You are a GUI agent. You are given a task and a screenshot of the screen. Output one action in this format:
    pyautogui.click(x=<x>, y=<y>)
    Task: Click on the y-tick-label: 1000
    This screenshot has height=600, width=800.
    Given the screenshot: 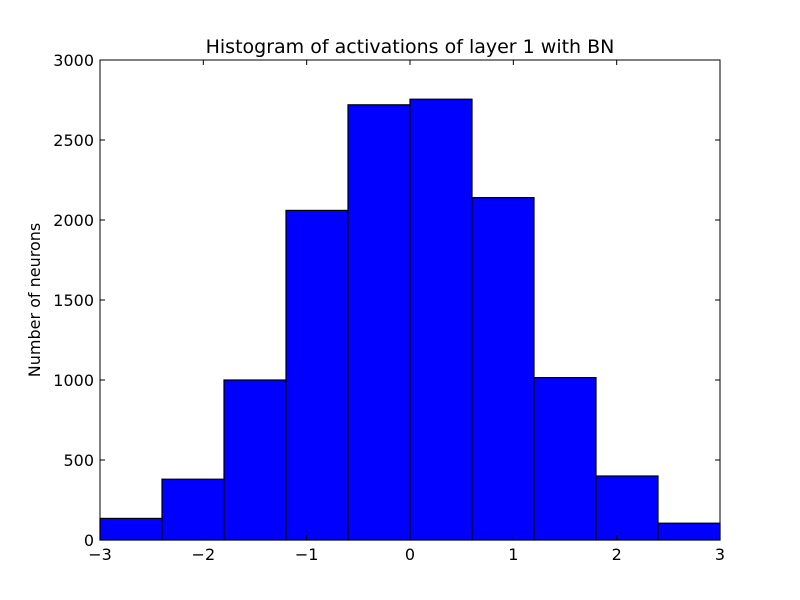 What is the action you would take?
    pyautogui.click(x=73, y=380)
    